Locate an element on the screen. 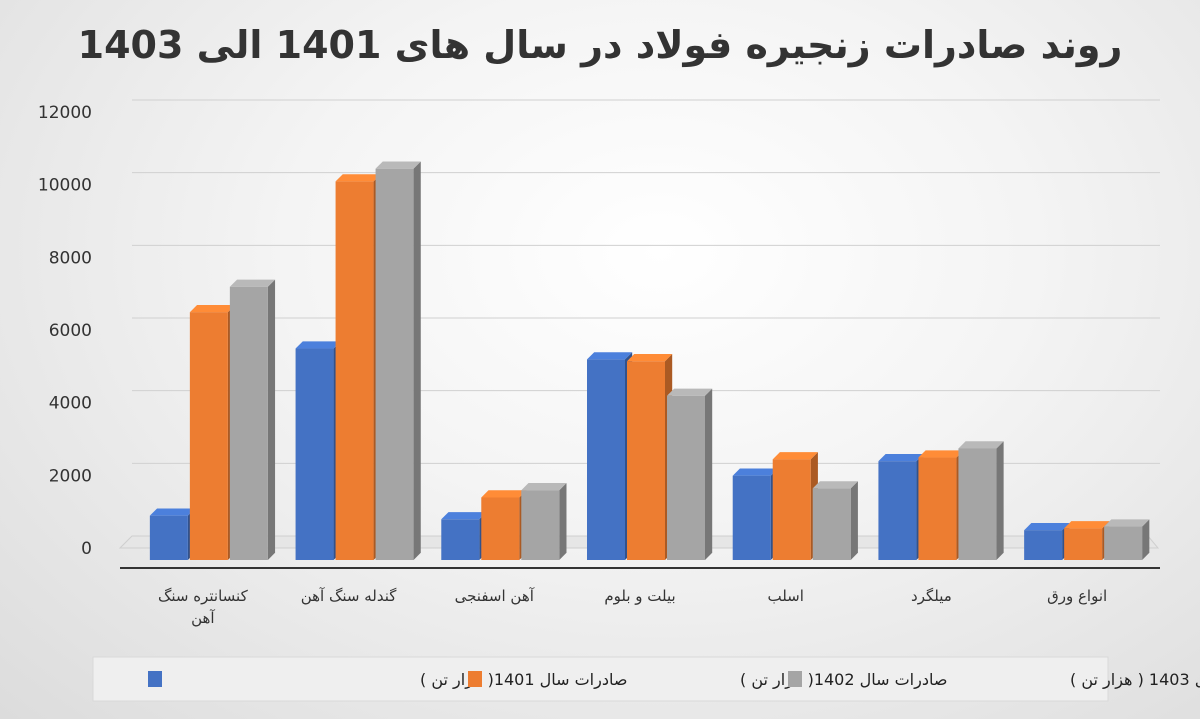 The height and width of the screenshot is (719, 1200). y-tick-label: 8000 is located at coordinates (70, 258).